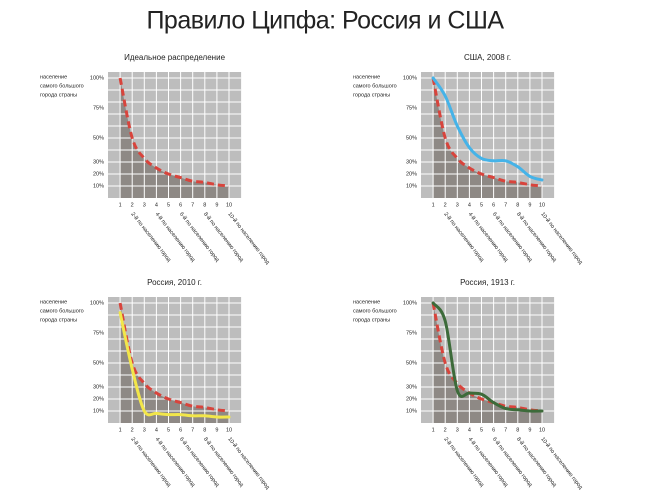 This screenshot has height=492, width=650. What do you see at coordinates (487, 282) in the screenshot?
I see `panel-title: Россия, 1913 г.` at bounding box center [487, 282].